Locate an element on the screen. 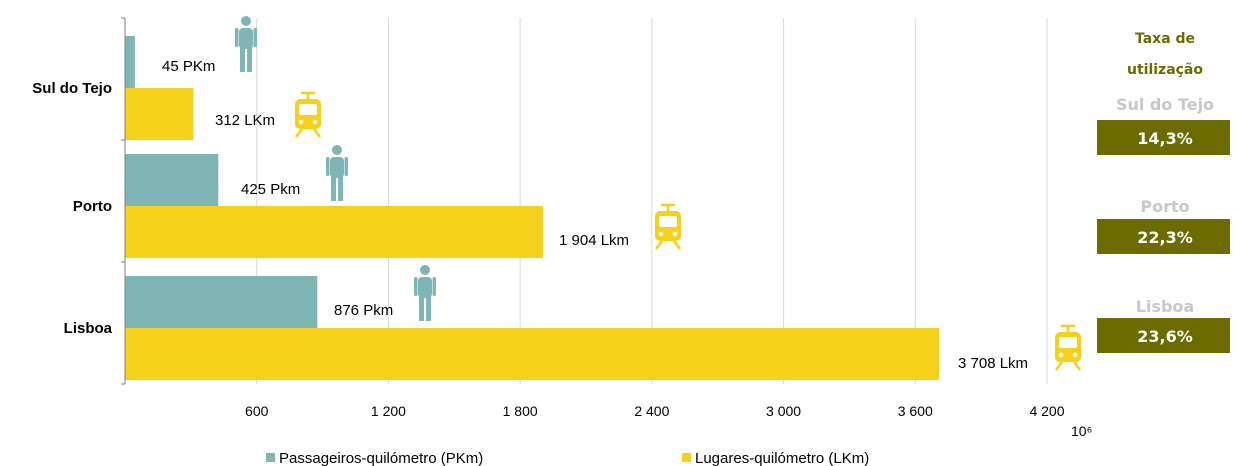 Image resolution: width=1237 pixels, height=466 pixels. pkm-value-label: 45 PKm is located at coordinates (188, 66).